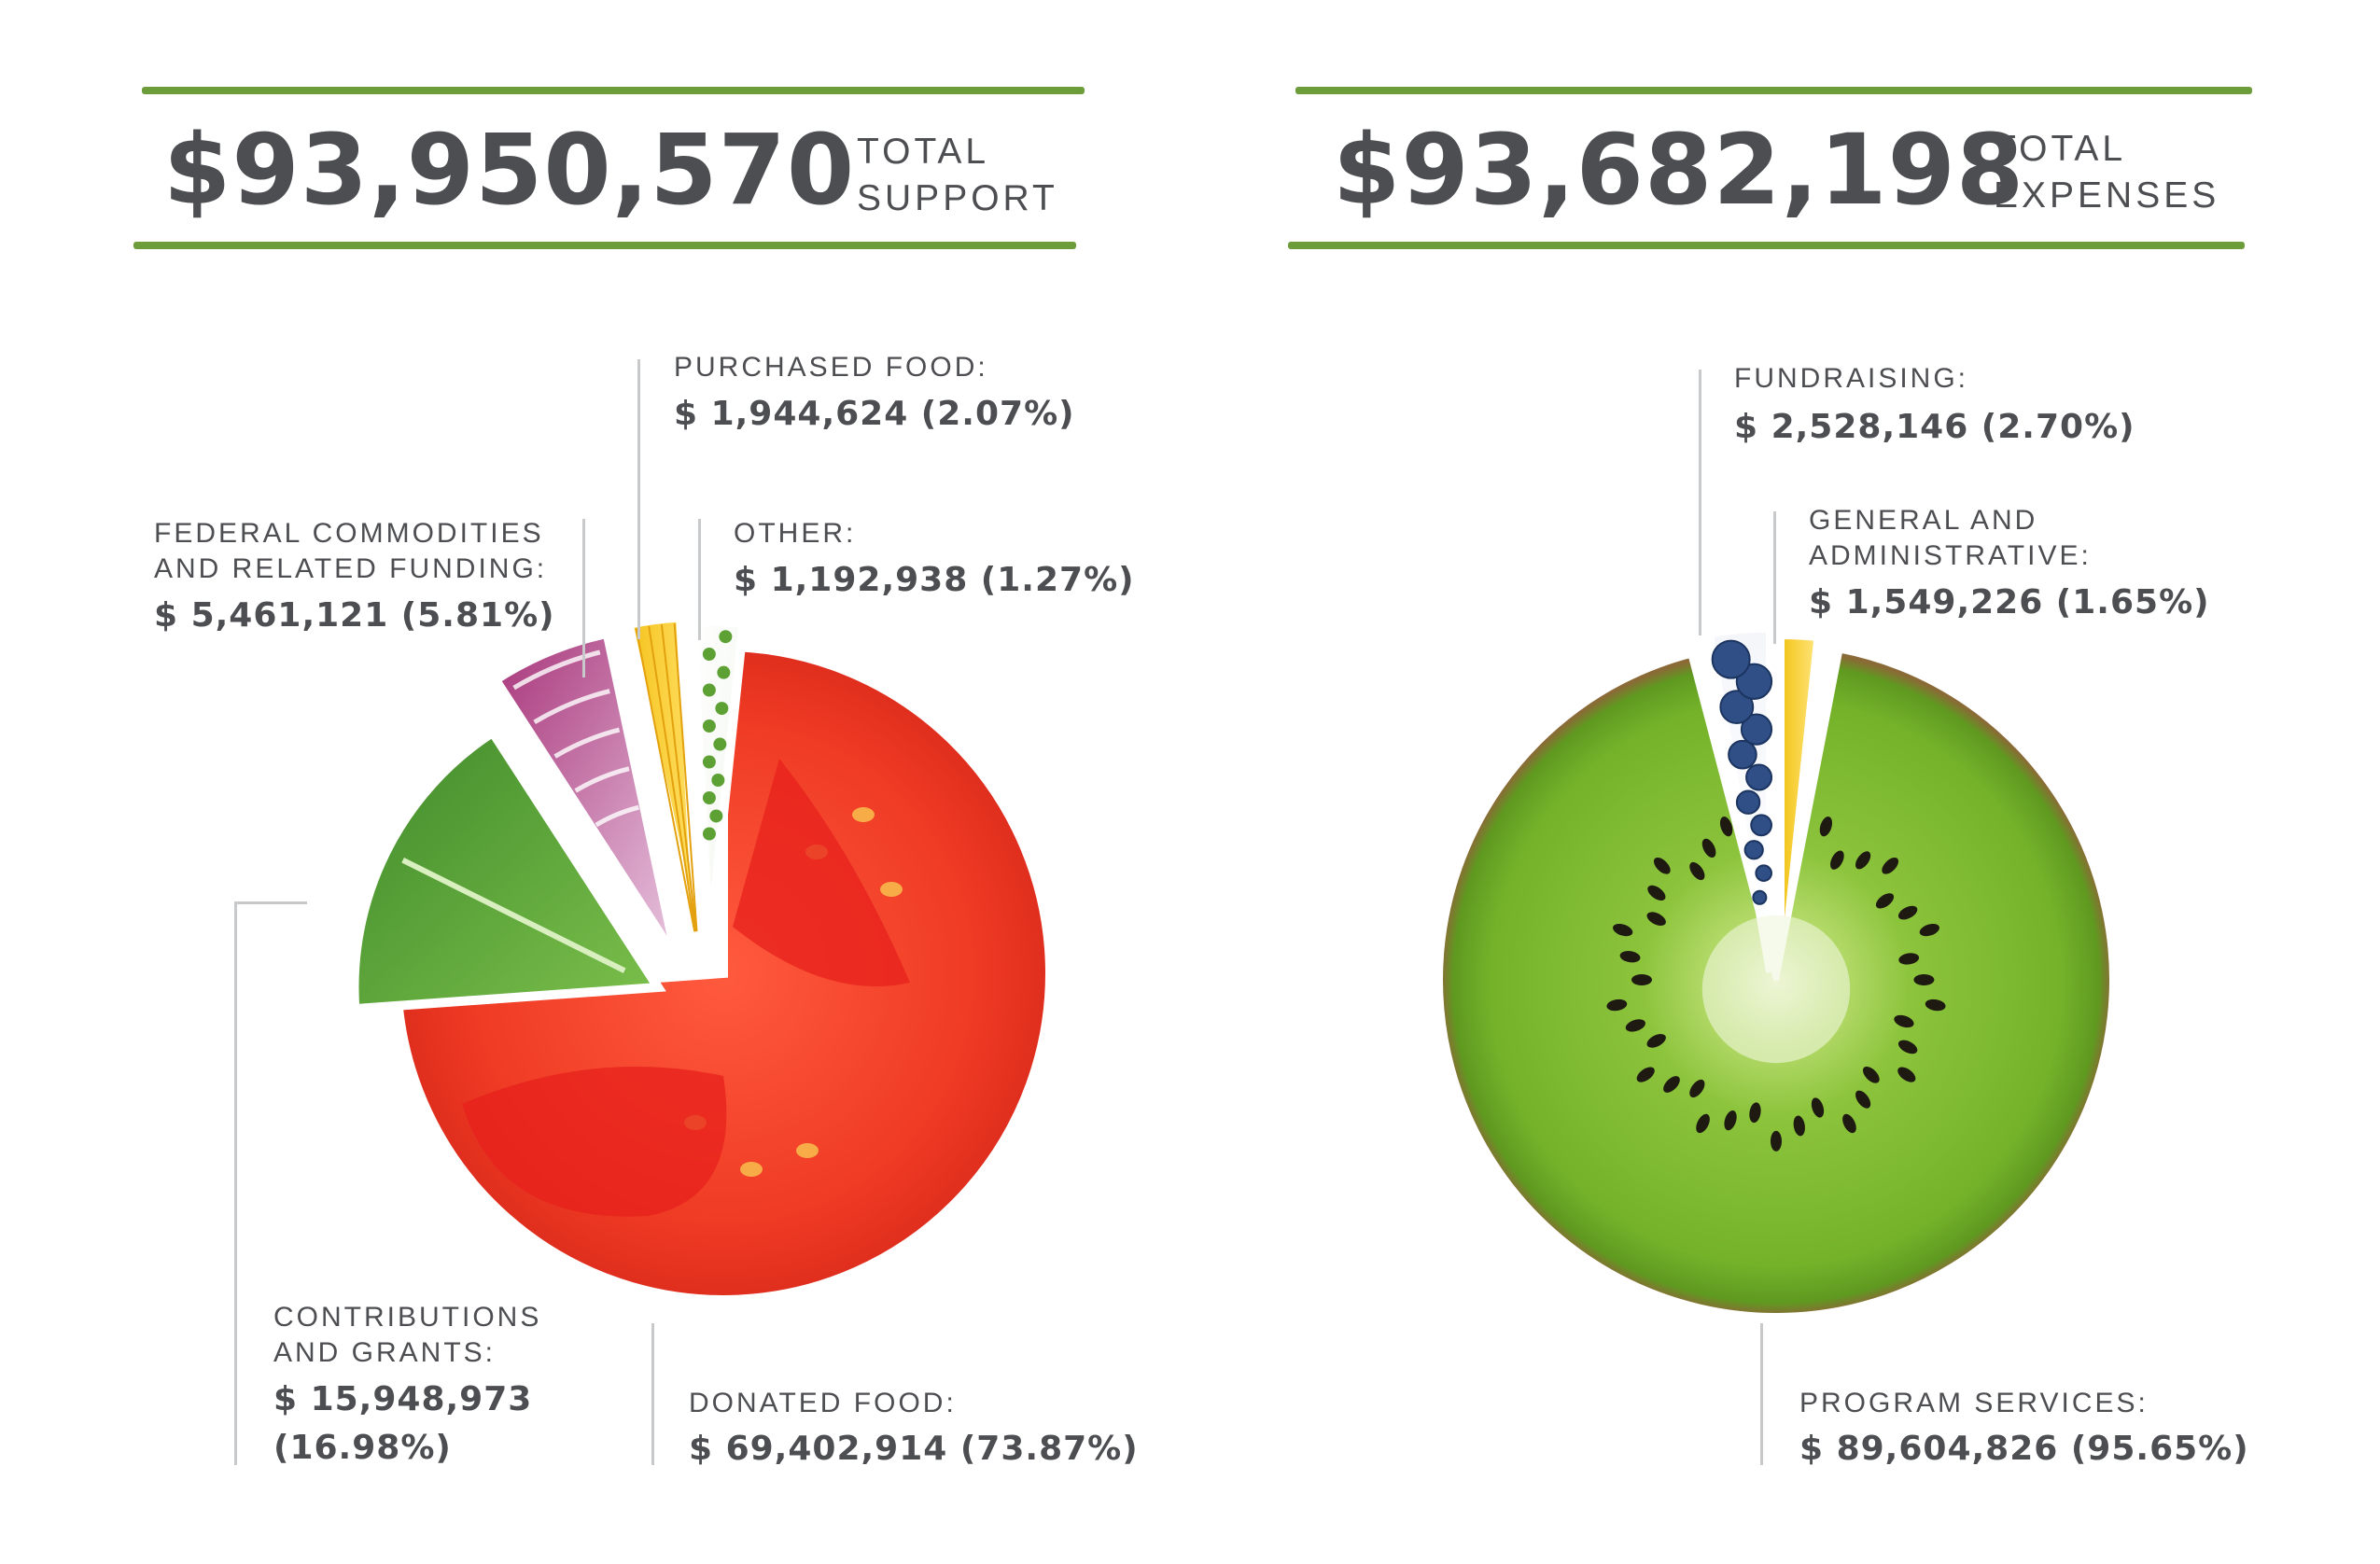  I want to click on contributions-value-line1: $ 15,948,973, so click(403, 1399).